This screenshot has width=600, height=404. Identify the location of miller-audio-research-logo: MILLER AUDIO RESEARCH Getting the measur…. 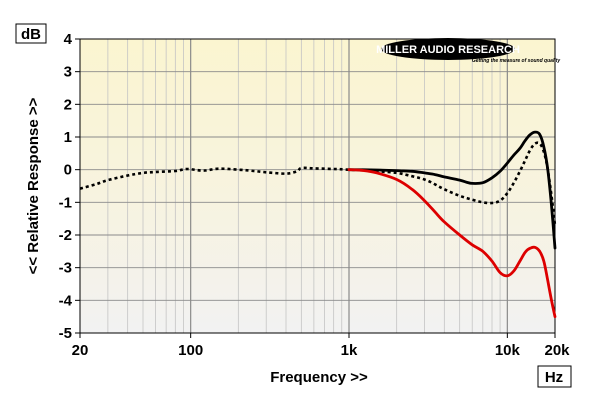
(468, 51).